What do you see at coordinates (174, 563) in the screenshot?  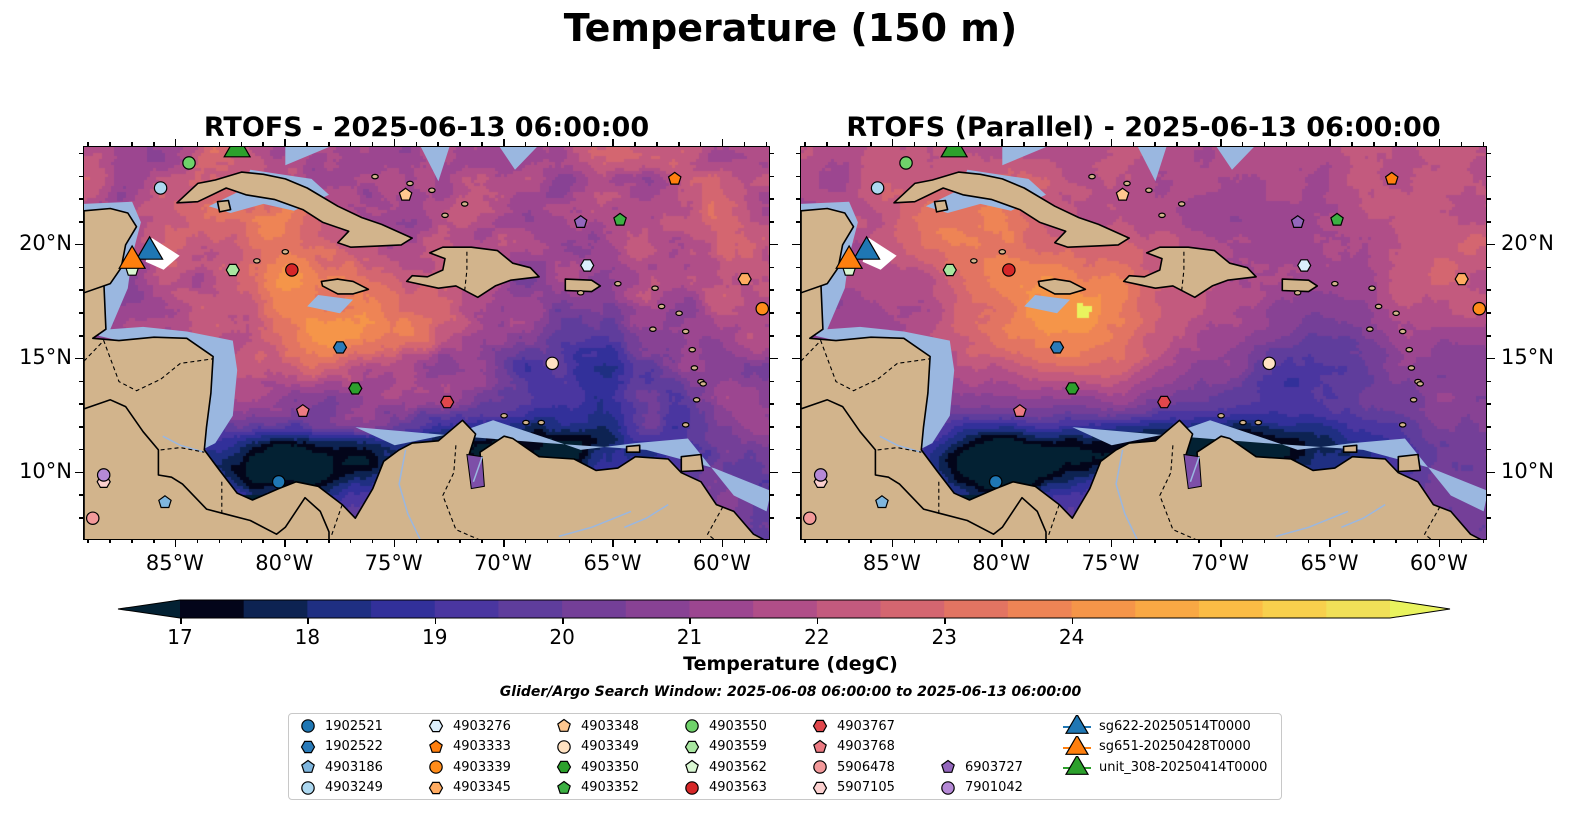 I see `lon-tick-label: 85°W` at bounding box center [174, 563].